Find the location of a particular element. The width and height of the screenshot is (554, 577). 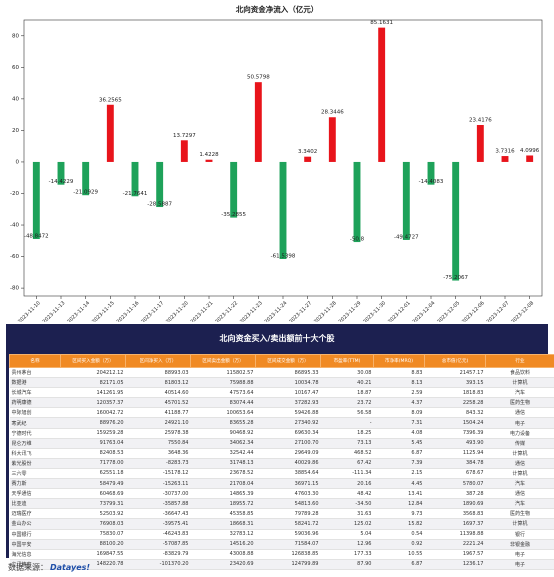

table-cell: -83829.79 is located at coordinates (158, 554).